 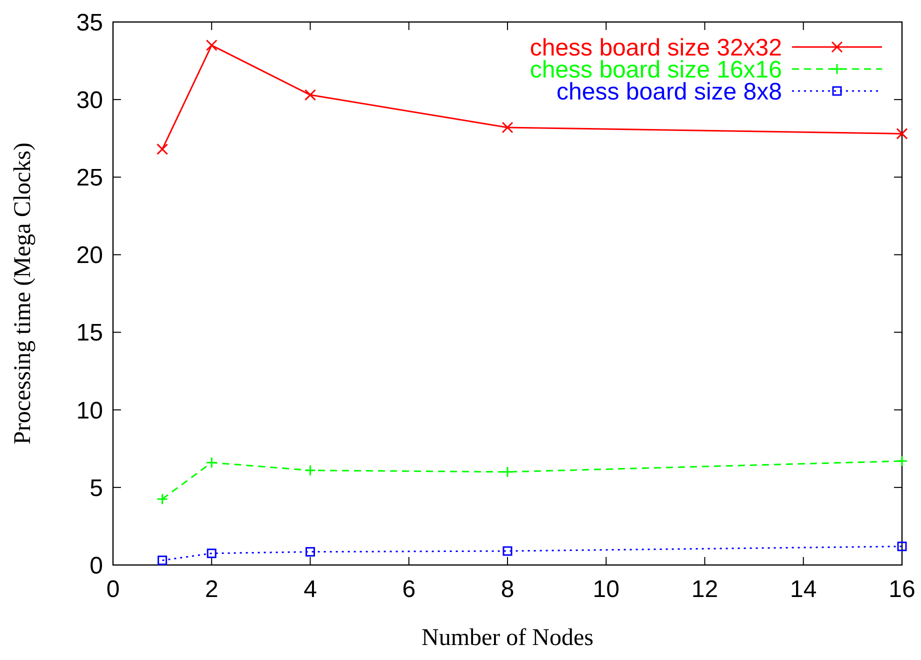 I want to click on x-tick-label: 0, so click(x=113, y=589).